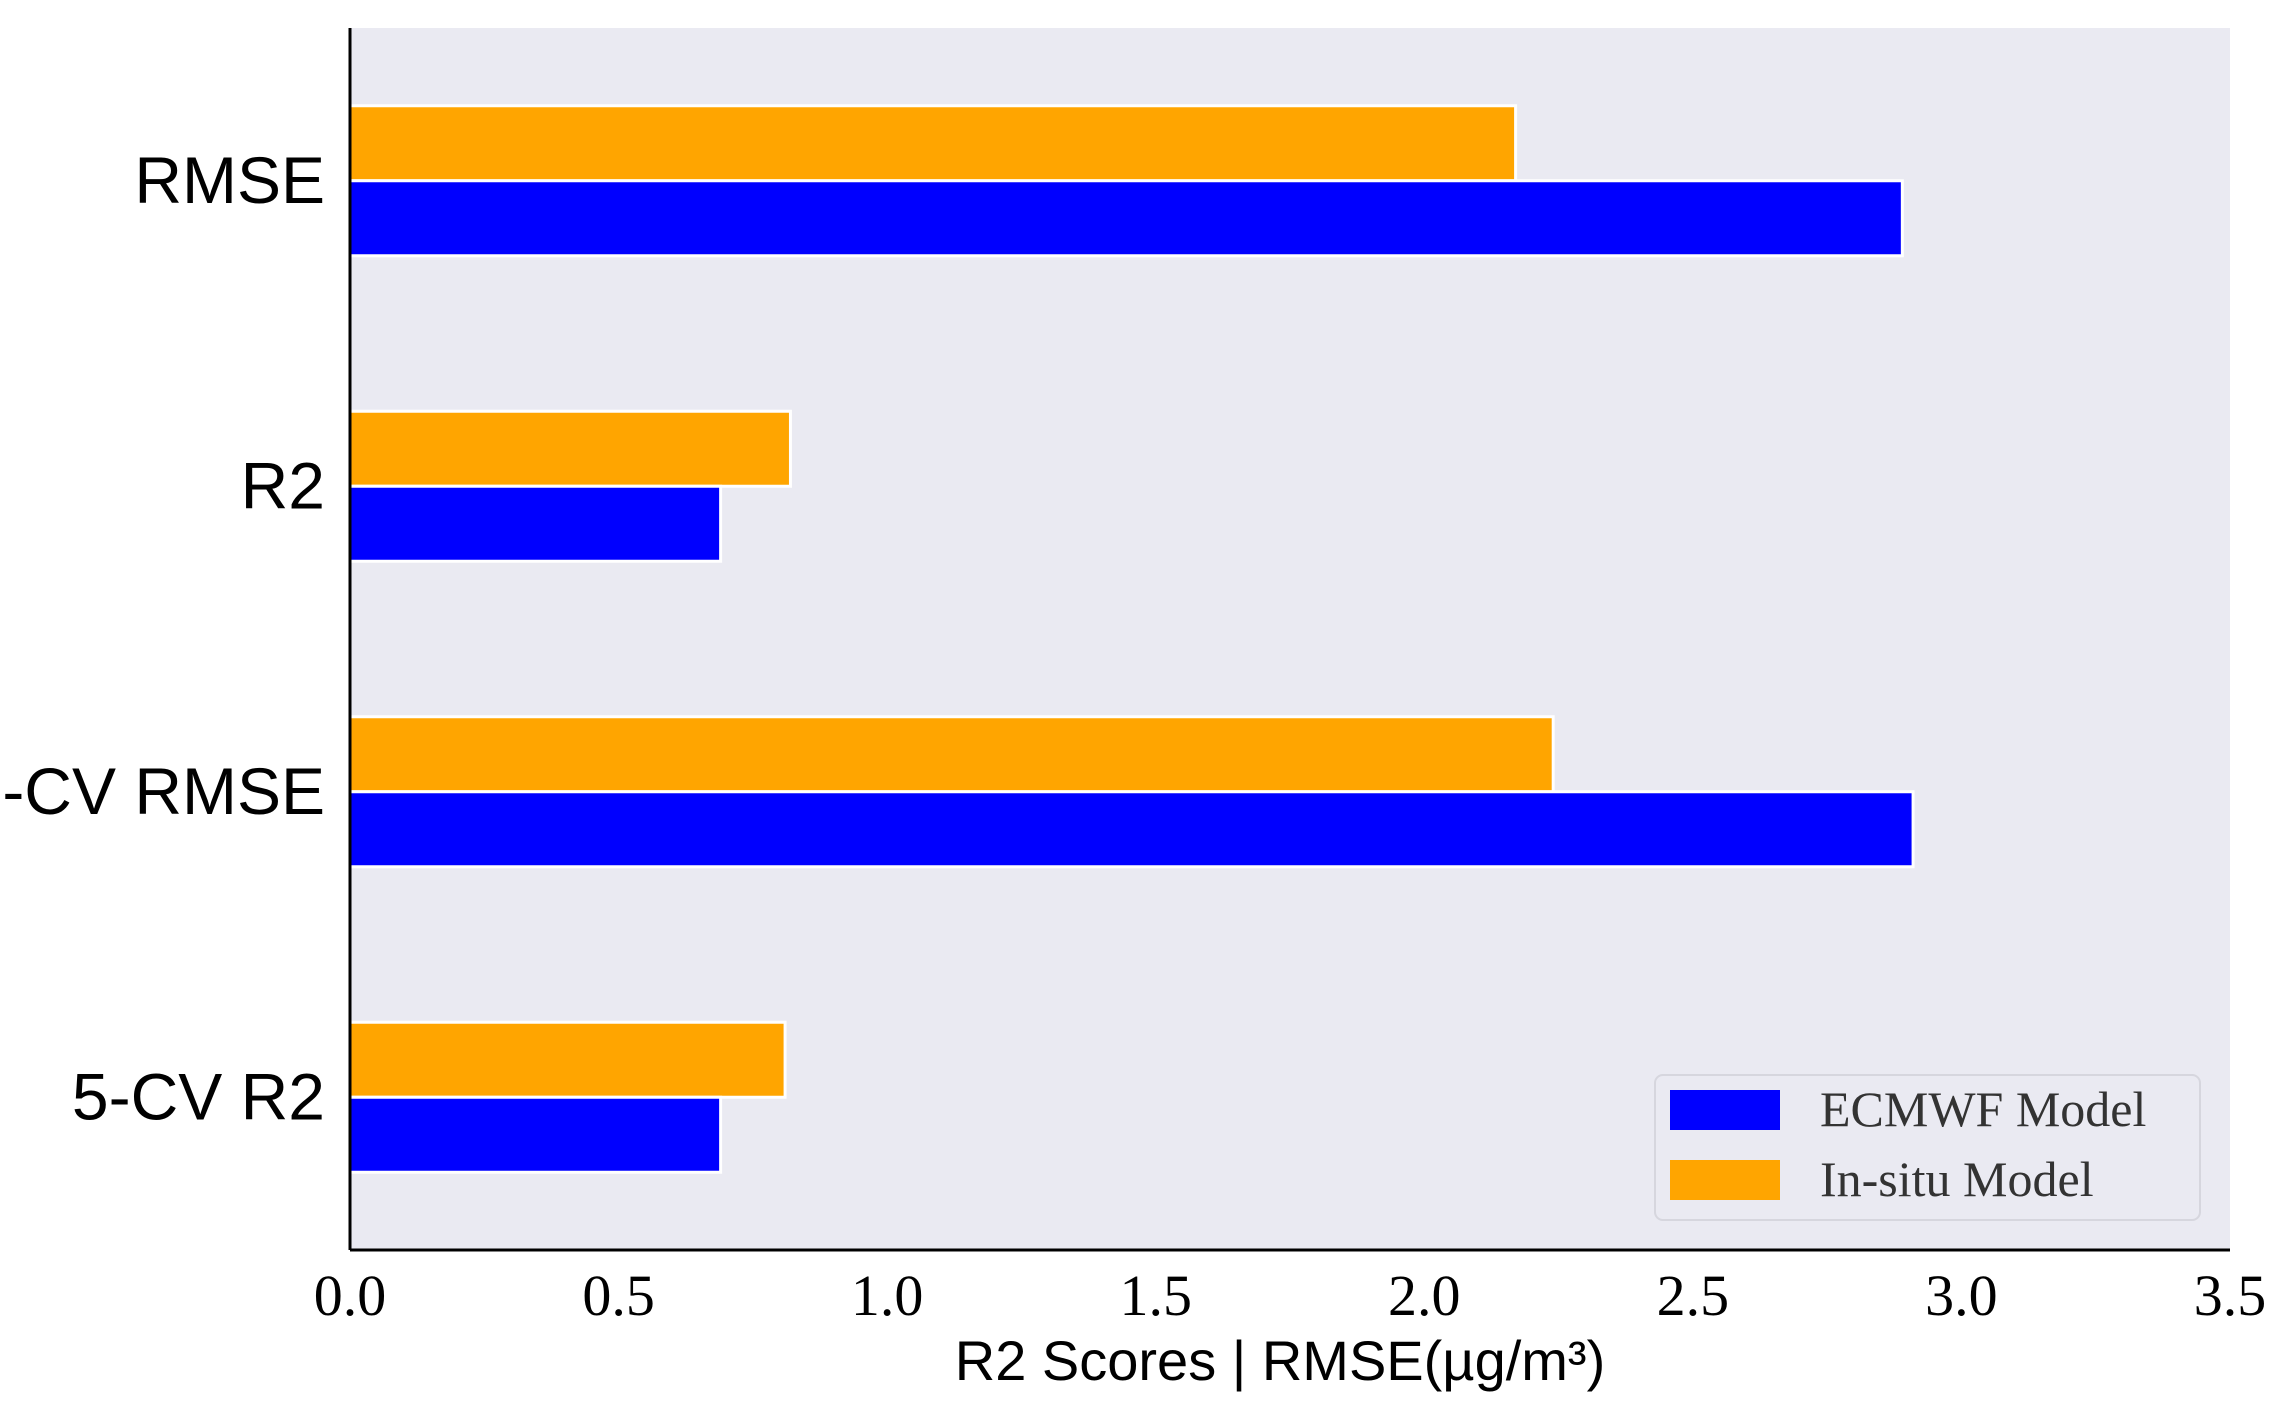  Describe the element at coordinates (1126, 218) in the screenshot. I see `bar-ecmwf-model-rmse` at that location.